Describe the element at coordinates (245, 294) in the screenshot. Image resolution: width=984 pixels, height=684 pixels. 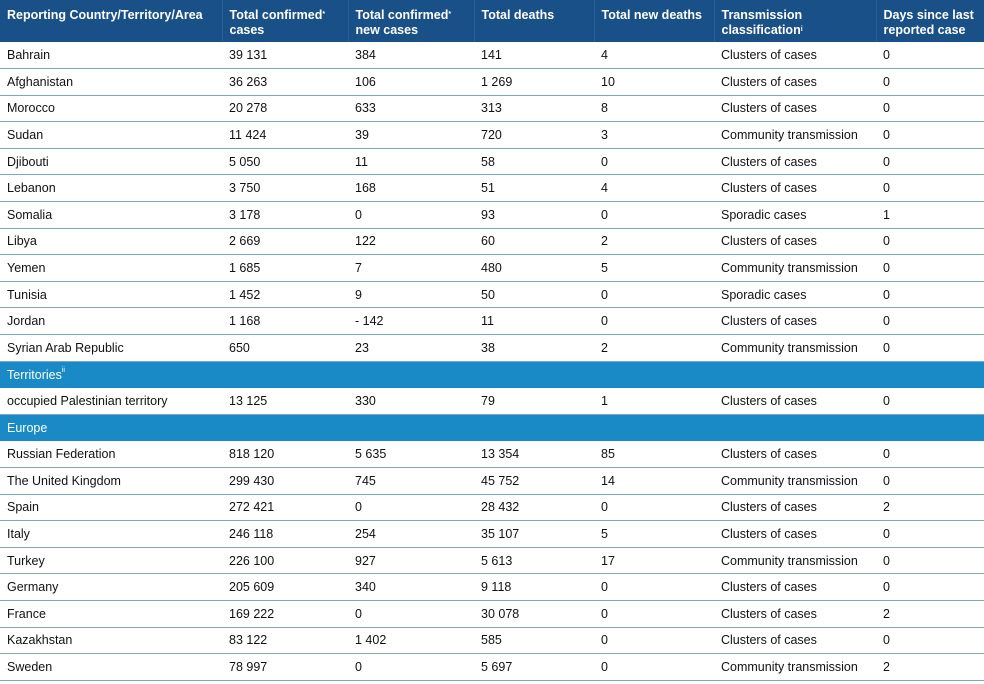
I see `cell-confirmed: 1 452` at that location.